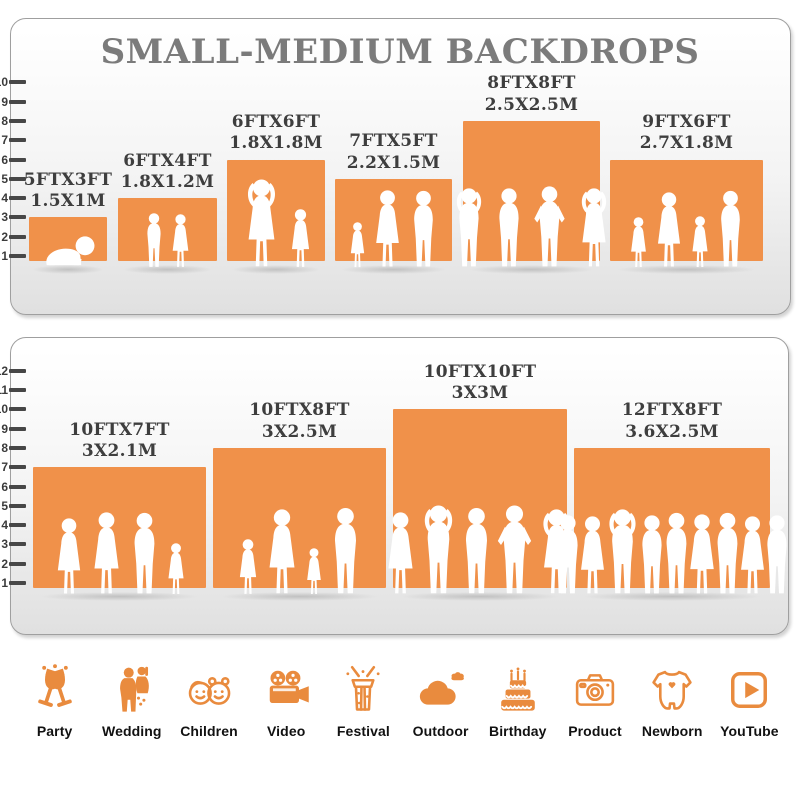 Image resolution: width=800 pixels, height=800 pixels. Describe the element at coordinates (749, 699) in the screenshot. I see `category-youtube: YouTube` at that location.